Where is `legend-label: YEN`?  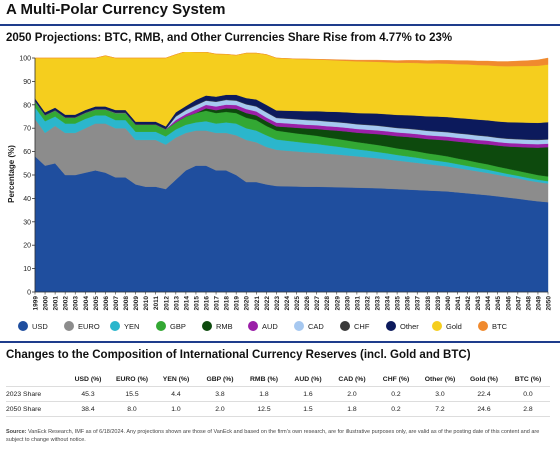 legend-label: YEN is located at coordinates (132, 326).